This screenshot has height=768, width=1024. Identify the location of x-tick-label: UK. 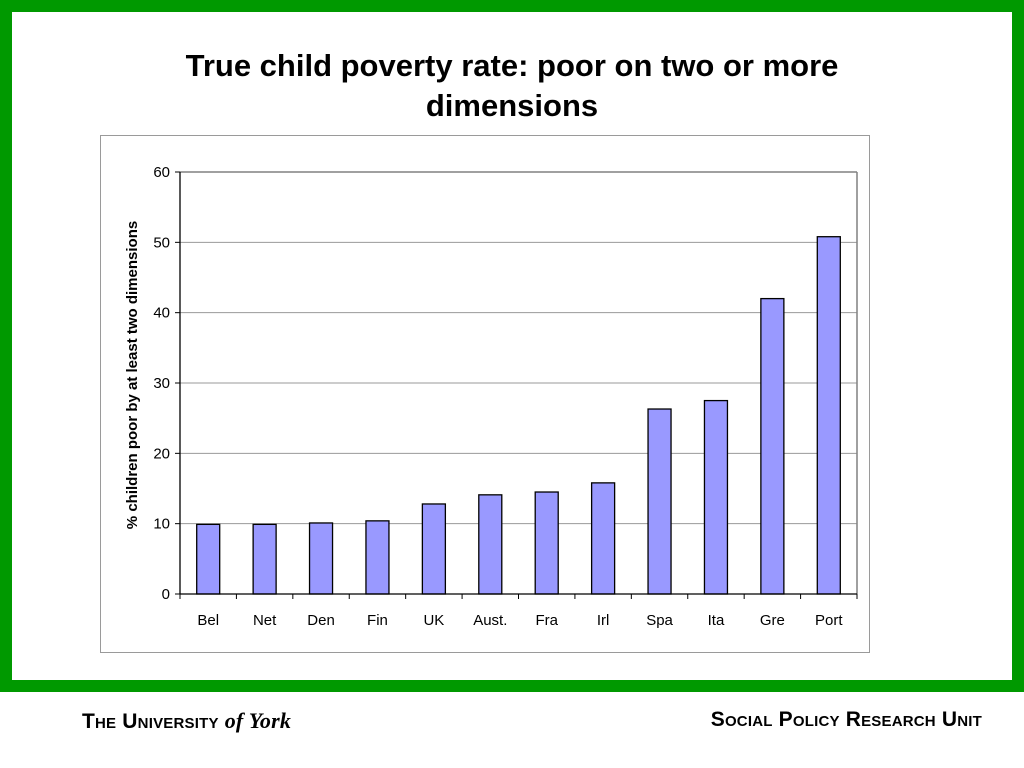
(433, 620).